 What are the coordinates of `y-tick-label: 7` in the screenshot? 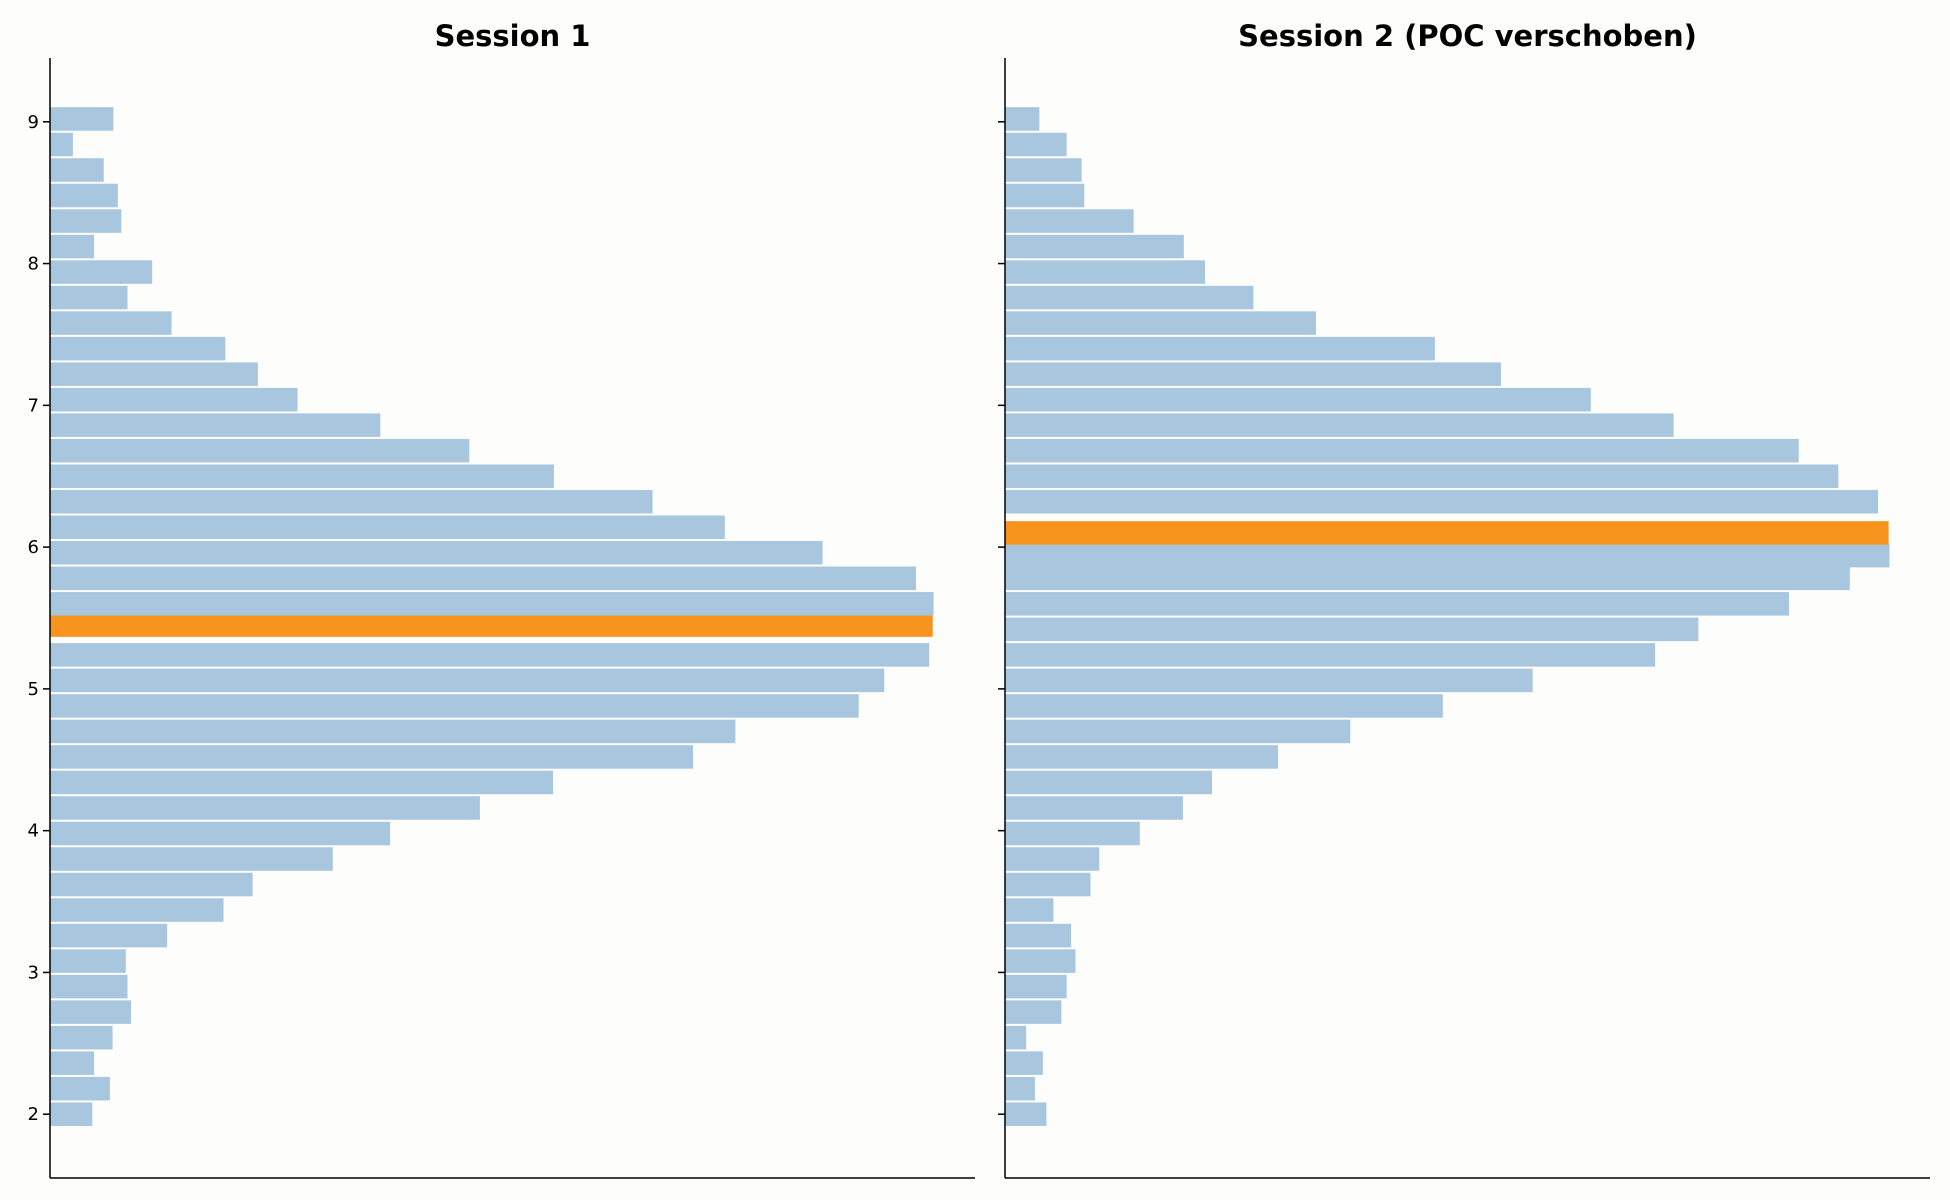 It's located at (33, 405).